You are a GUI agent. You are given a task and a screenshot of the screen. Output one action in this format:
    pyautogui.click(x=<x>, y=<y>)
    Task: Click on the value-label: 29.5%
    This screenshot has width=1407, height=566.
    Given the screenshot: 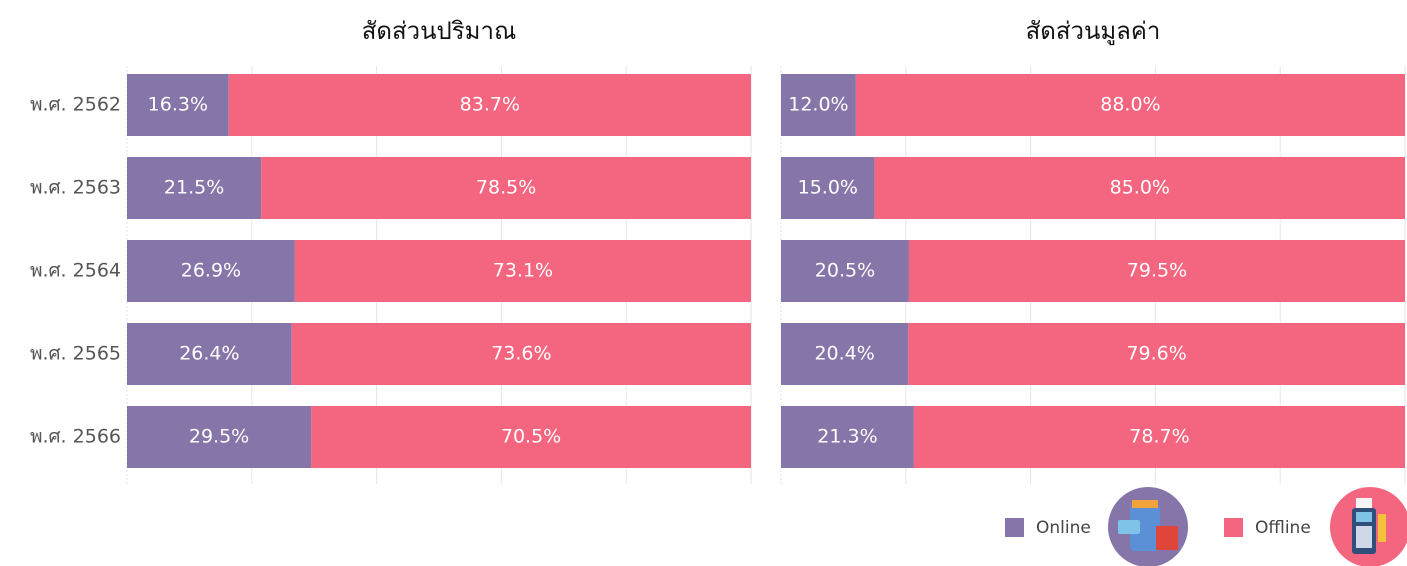 What is the action you would take?
    pyautogui.click(x=219, y=437)
    